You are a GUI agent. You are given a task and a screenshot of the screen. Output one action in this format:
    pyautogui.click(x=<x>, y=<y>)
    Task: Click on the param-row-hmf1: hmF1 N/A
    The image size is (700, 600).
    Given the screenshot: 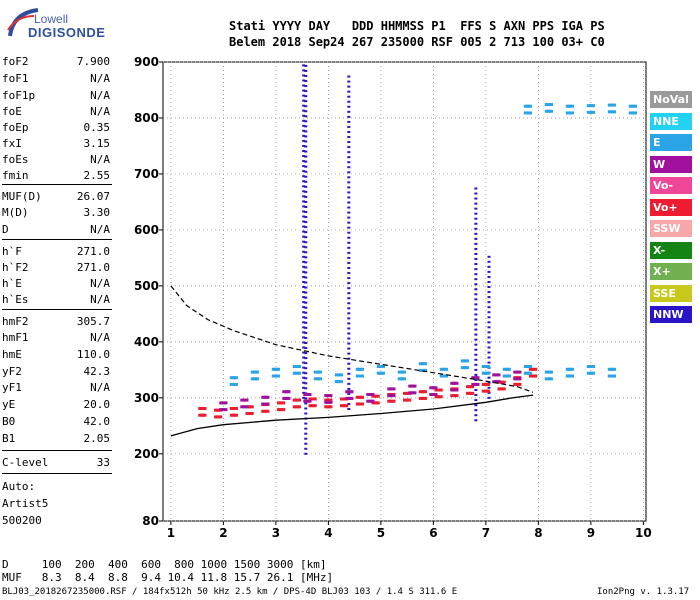 What is the action you would take?
    pyautogui.click(x=56, y=338)
    